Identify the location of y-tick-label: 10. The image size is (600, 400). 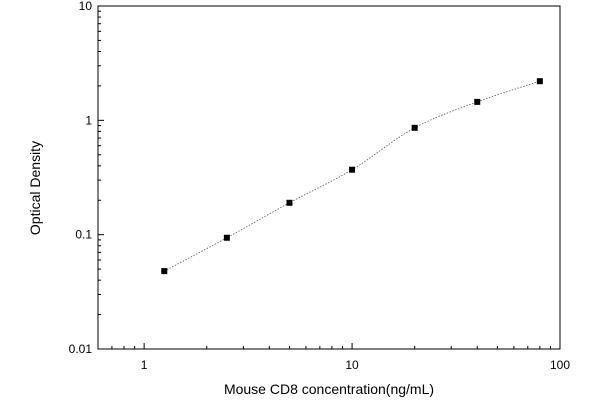
(86, 6).